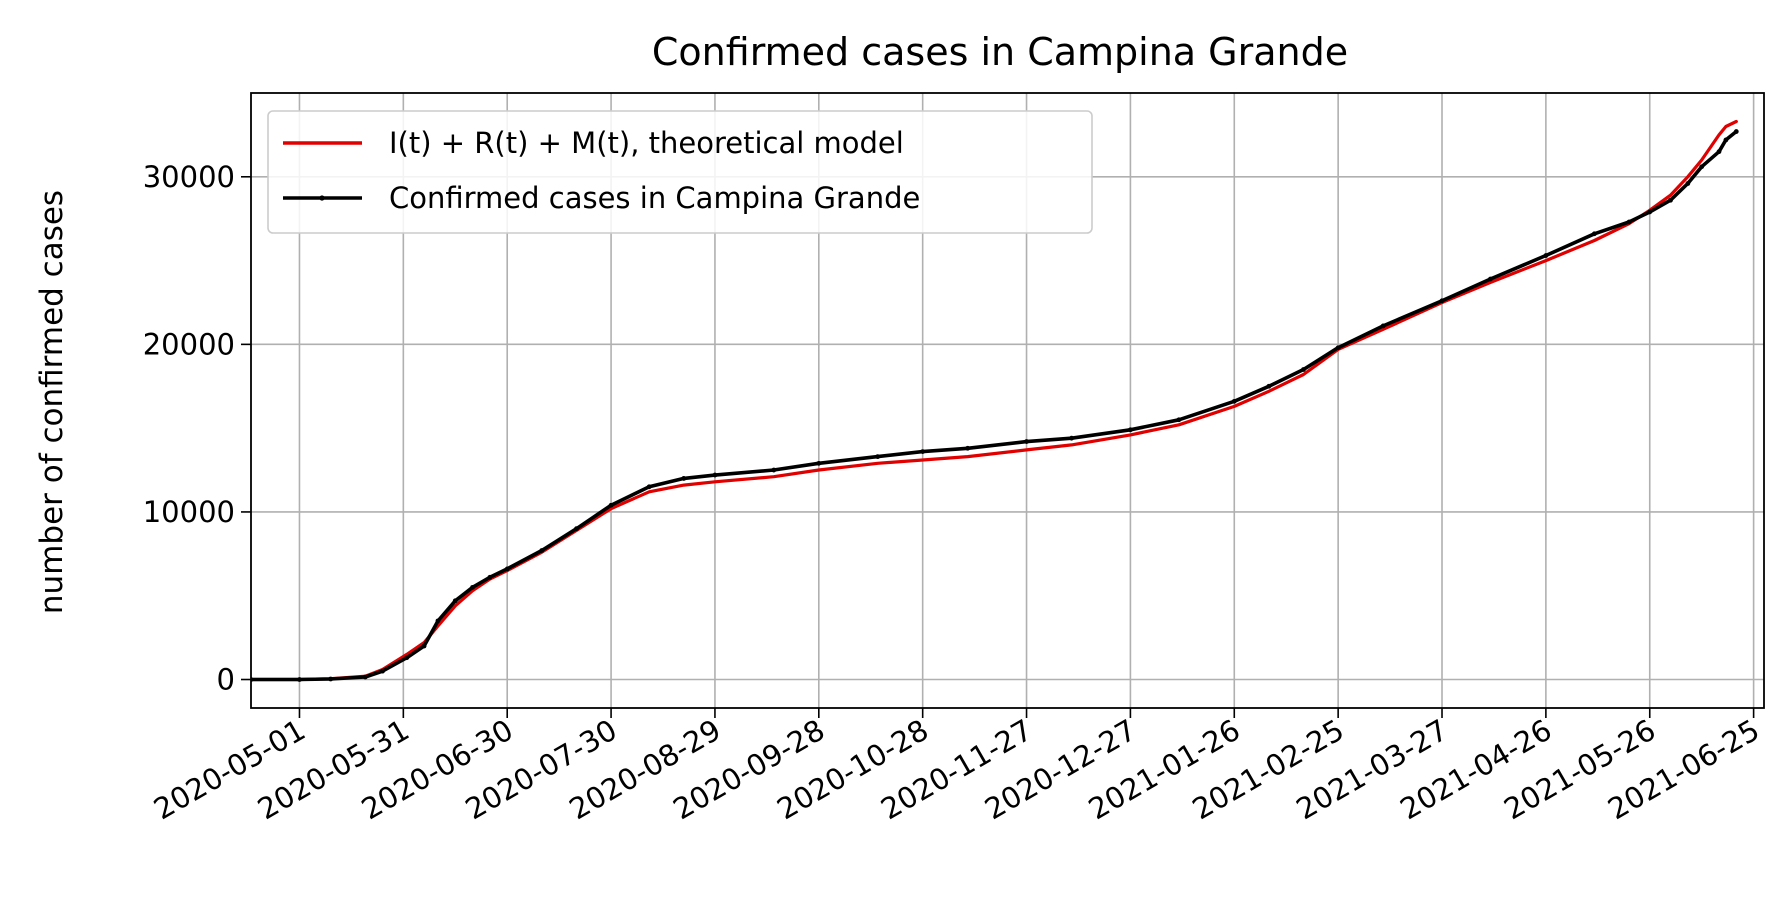 The width and height of the screenshot is (1791, 921). I want to click on legend-box, so click(680, 172).